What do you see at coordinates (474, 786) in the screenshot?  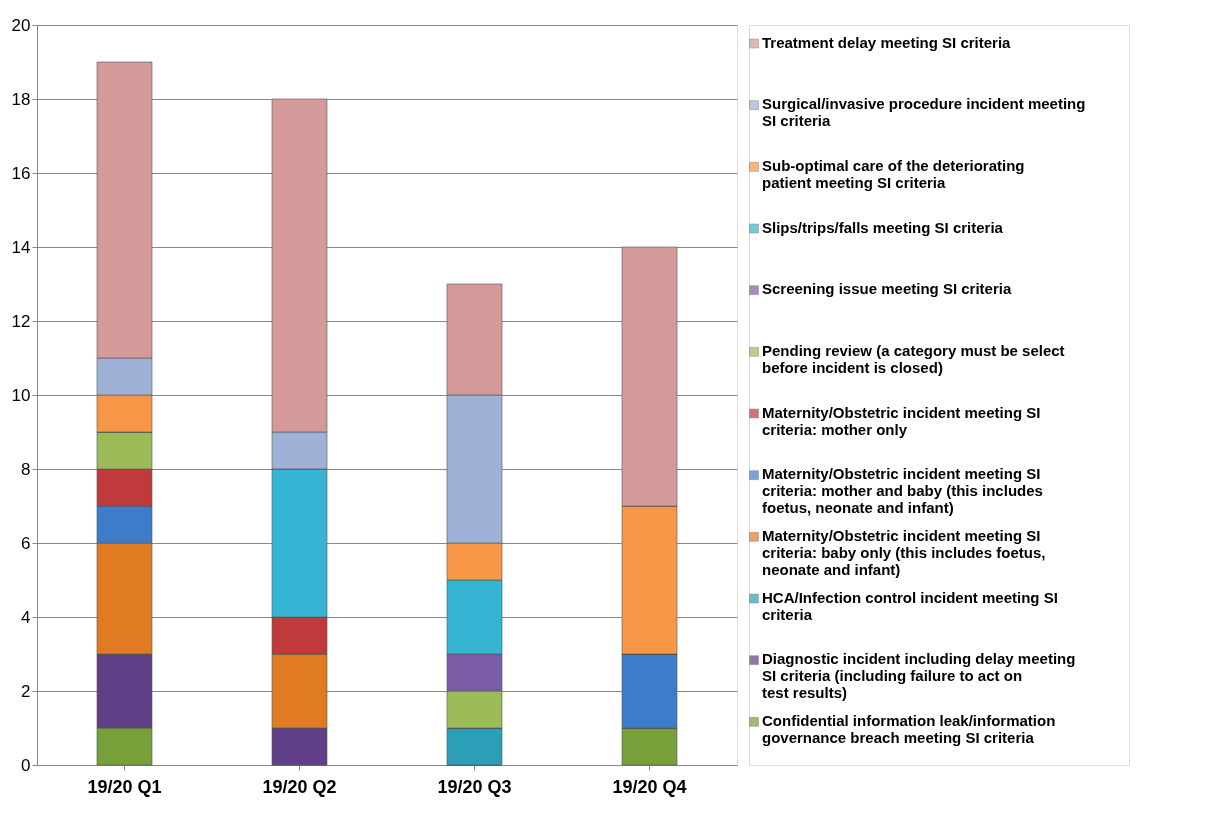 I see `x-tick-label: 19/20 Q3` at bounding box center [474, 786].